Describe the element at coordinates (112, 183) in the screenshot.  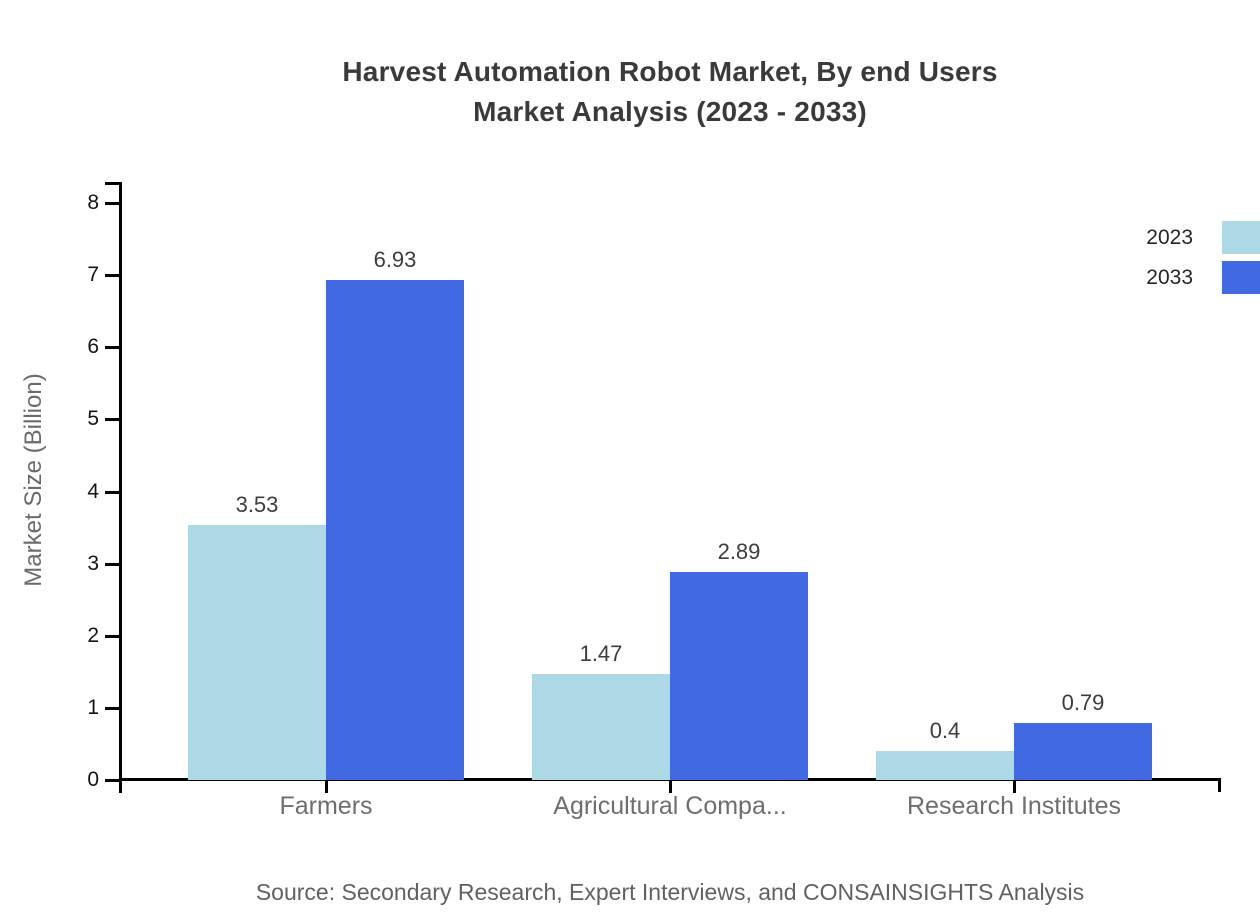
I see `y-axis-end-tick` at that location.